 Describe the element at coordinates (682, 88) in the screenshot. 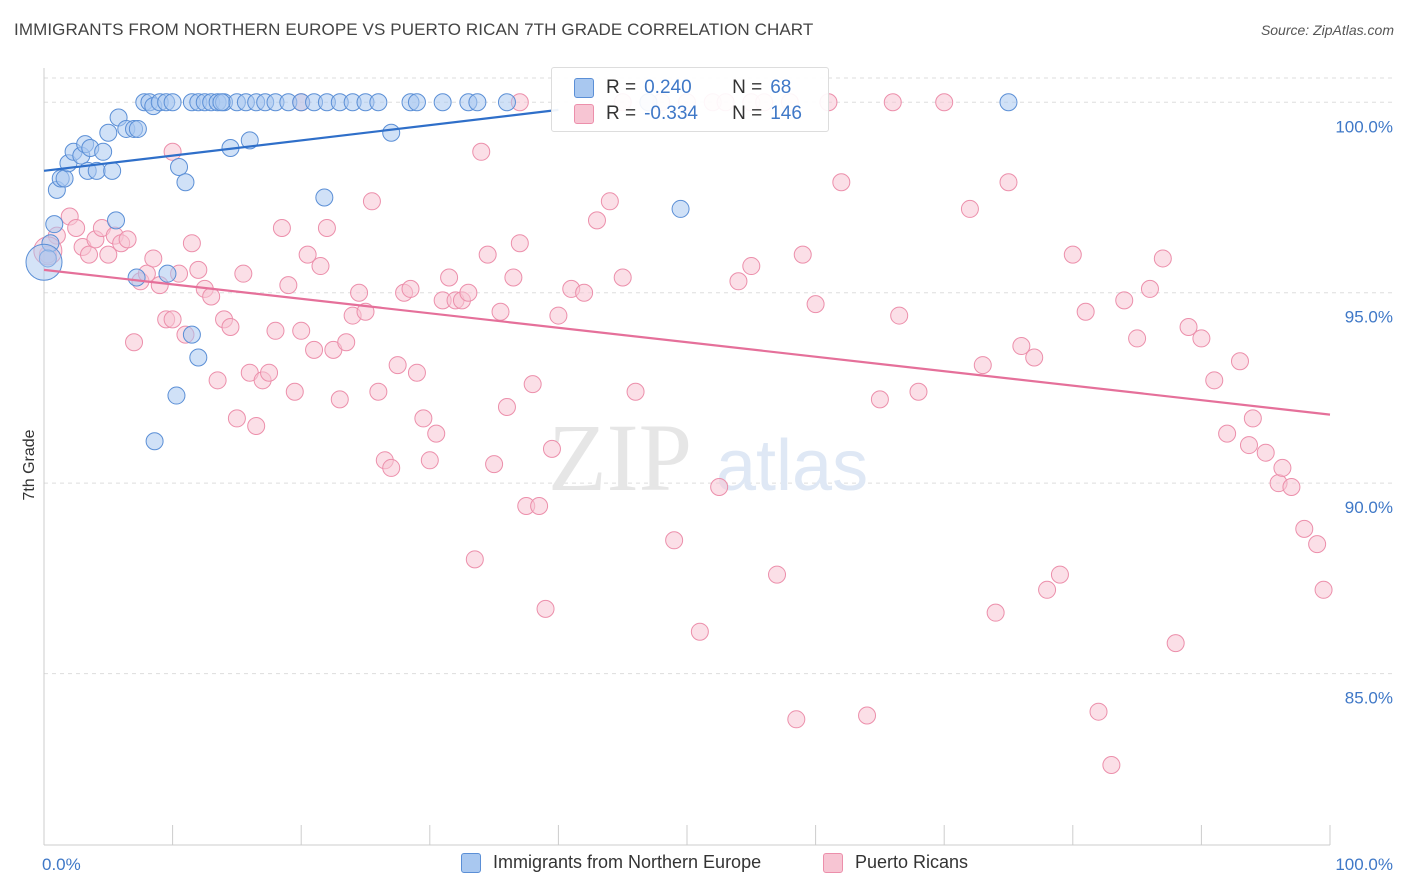

I see `legend-row-blue: R = 0.240 N = 68` at that location.